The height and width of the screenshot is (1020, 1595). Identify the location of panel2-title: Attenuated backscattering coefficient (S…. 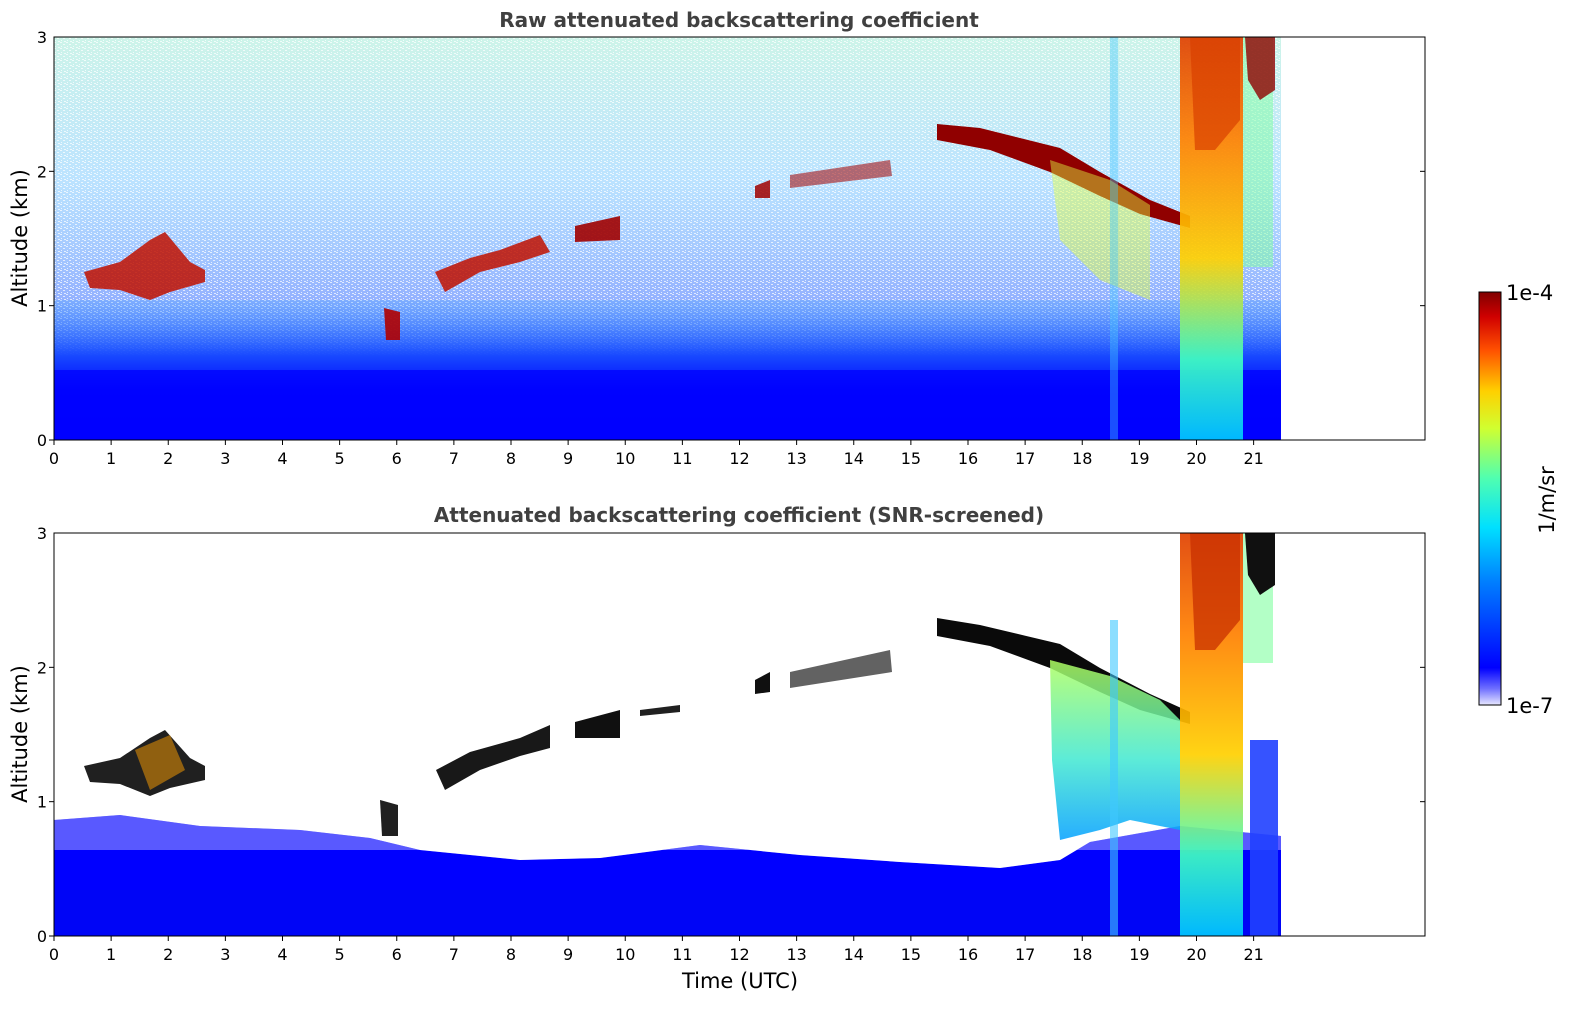
(739, 515).